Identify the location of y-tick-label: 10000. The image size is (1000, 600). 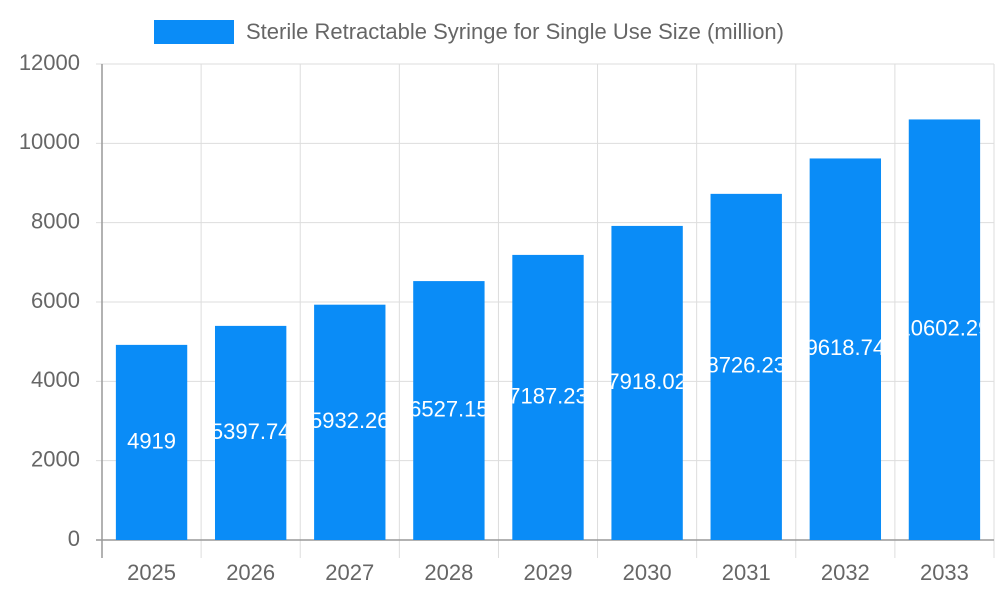
(49, 141).